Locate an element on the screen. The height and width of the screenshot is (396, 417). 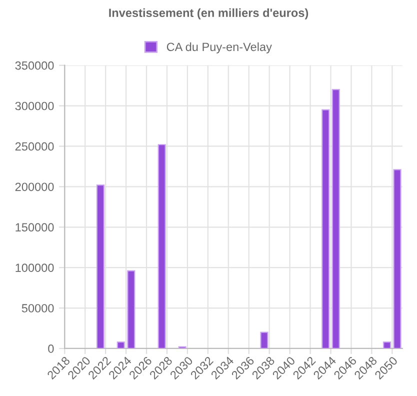
chart-title: Investissement (en milliers d'euros) is located at coordinates (208, 14).